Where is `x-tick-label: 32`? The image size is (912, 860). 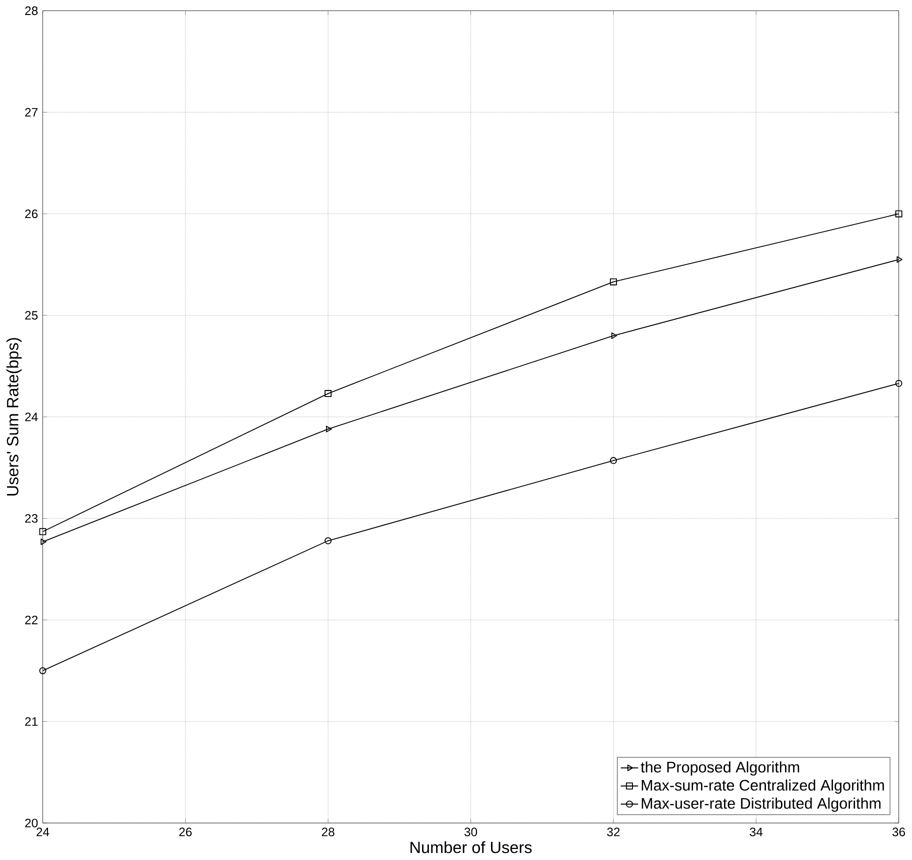
x-tick-label: 32 is located at coordinates (613, 832).